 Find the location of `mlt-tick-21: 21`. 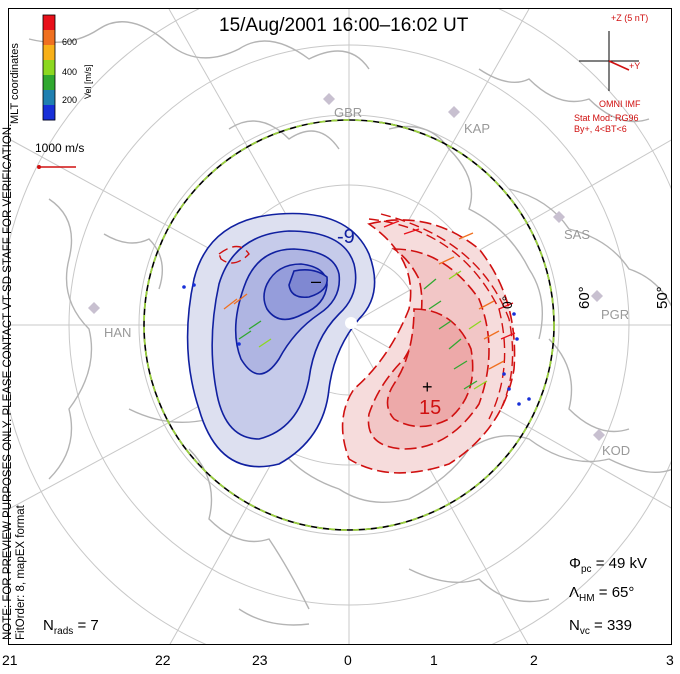

mlt-tick-21: 21 is located at coordinates (10, 660).